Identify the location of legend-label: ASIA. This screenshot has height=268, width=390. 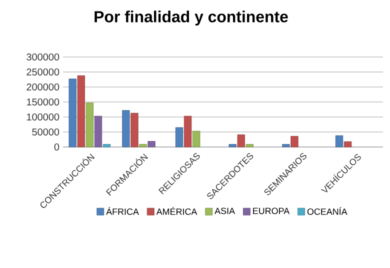
(224, 211).